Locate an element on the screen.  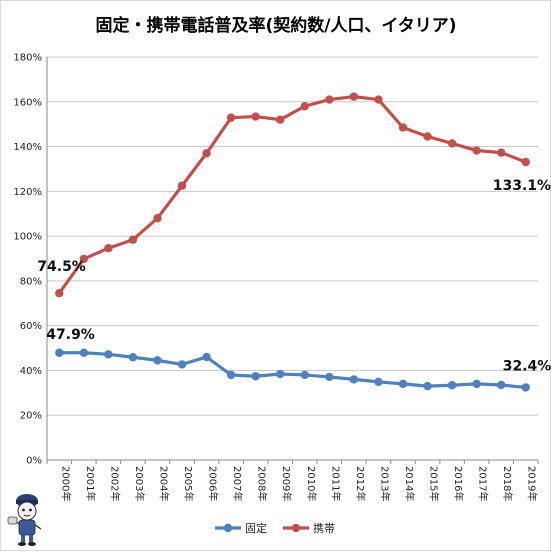
mascot-icon is located at coordinates (24, 520).